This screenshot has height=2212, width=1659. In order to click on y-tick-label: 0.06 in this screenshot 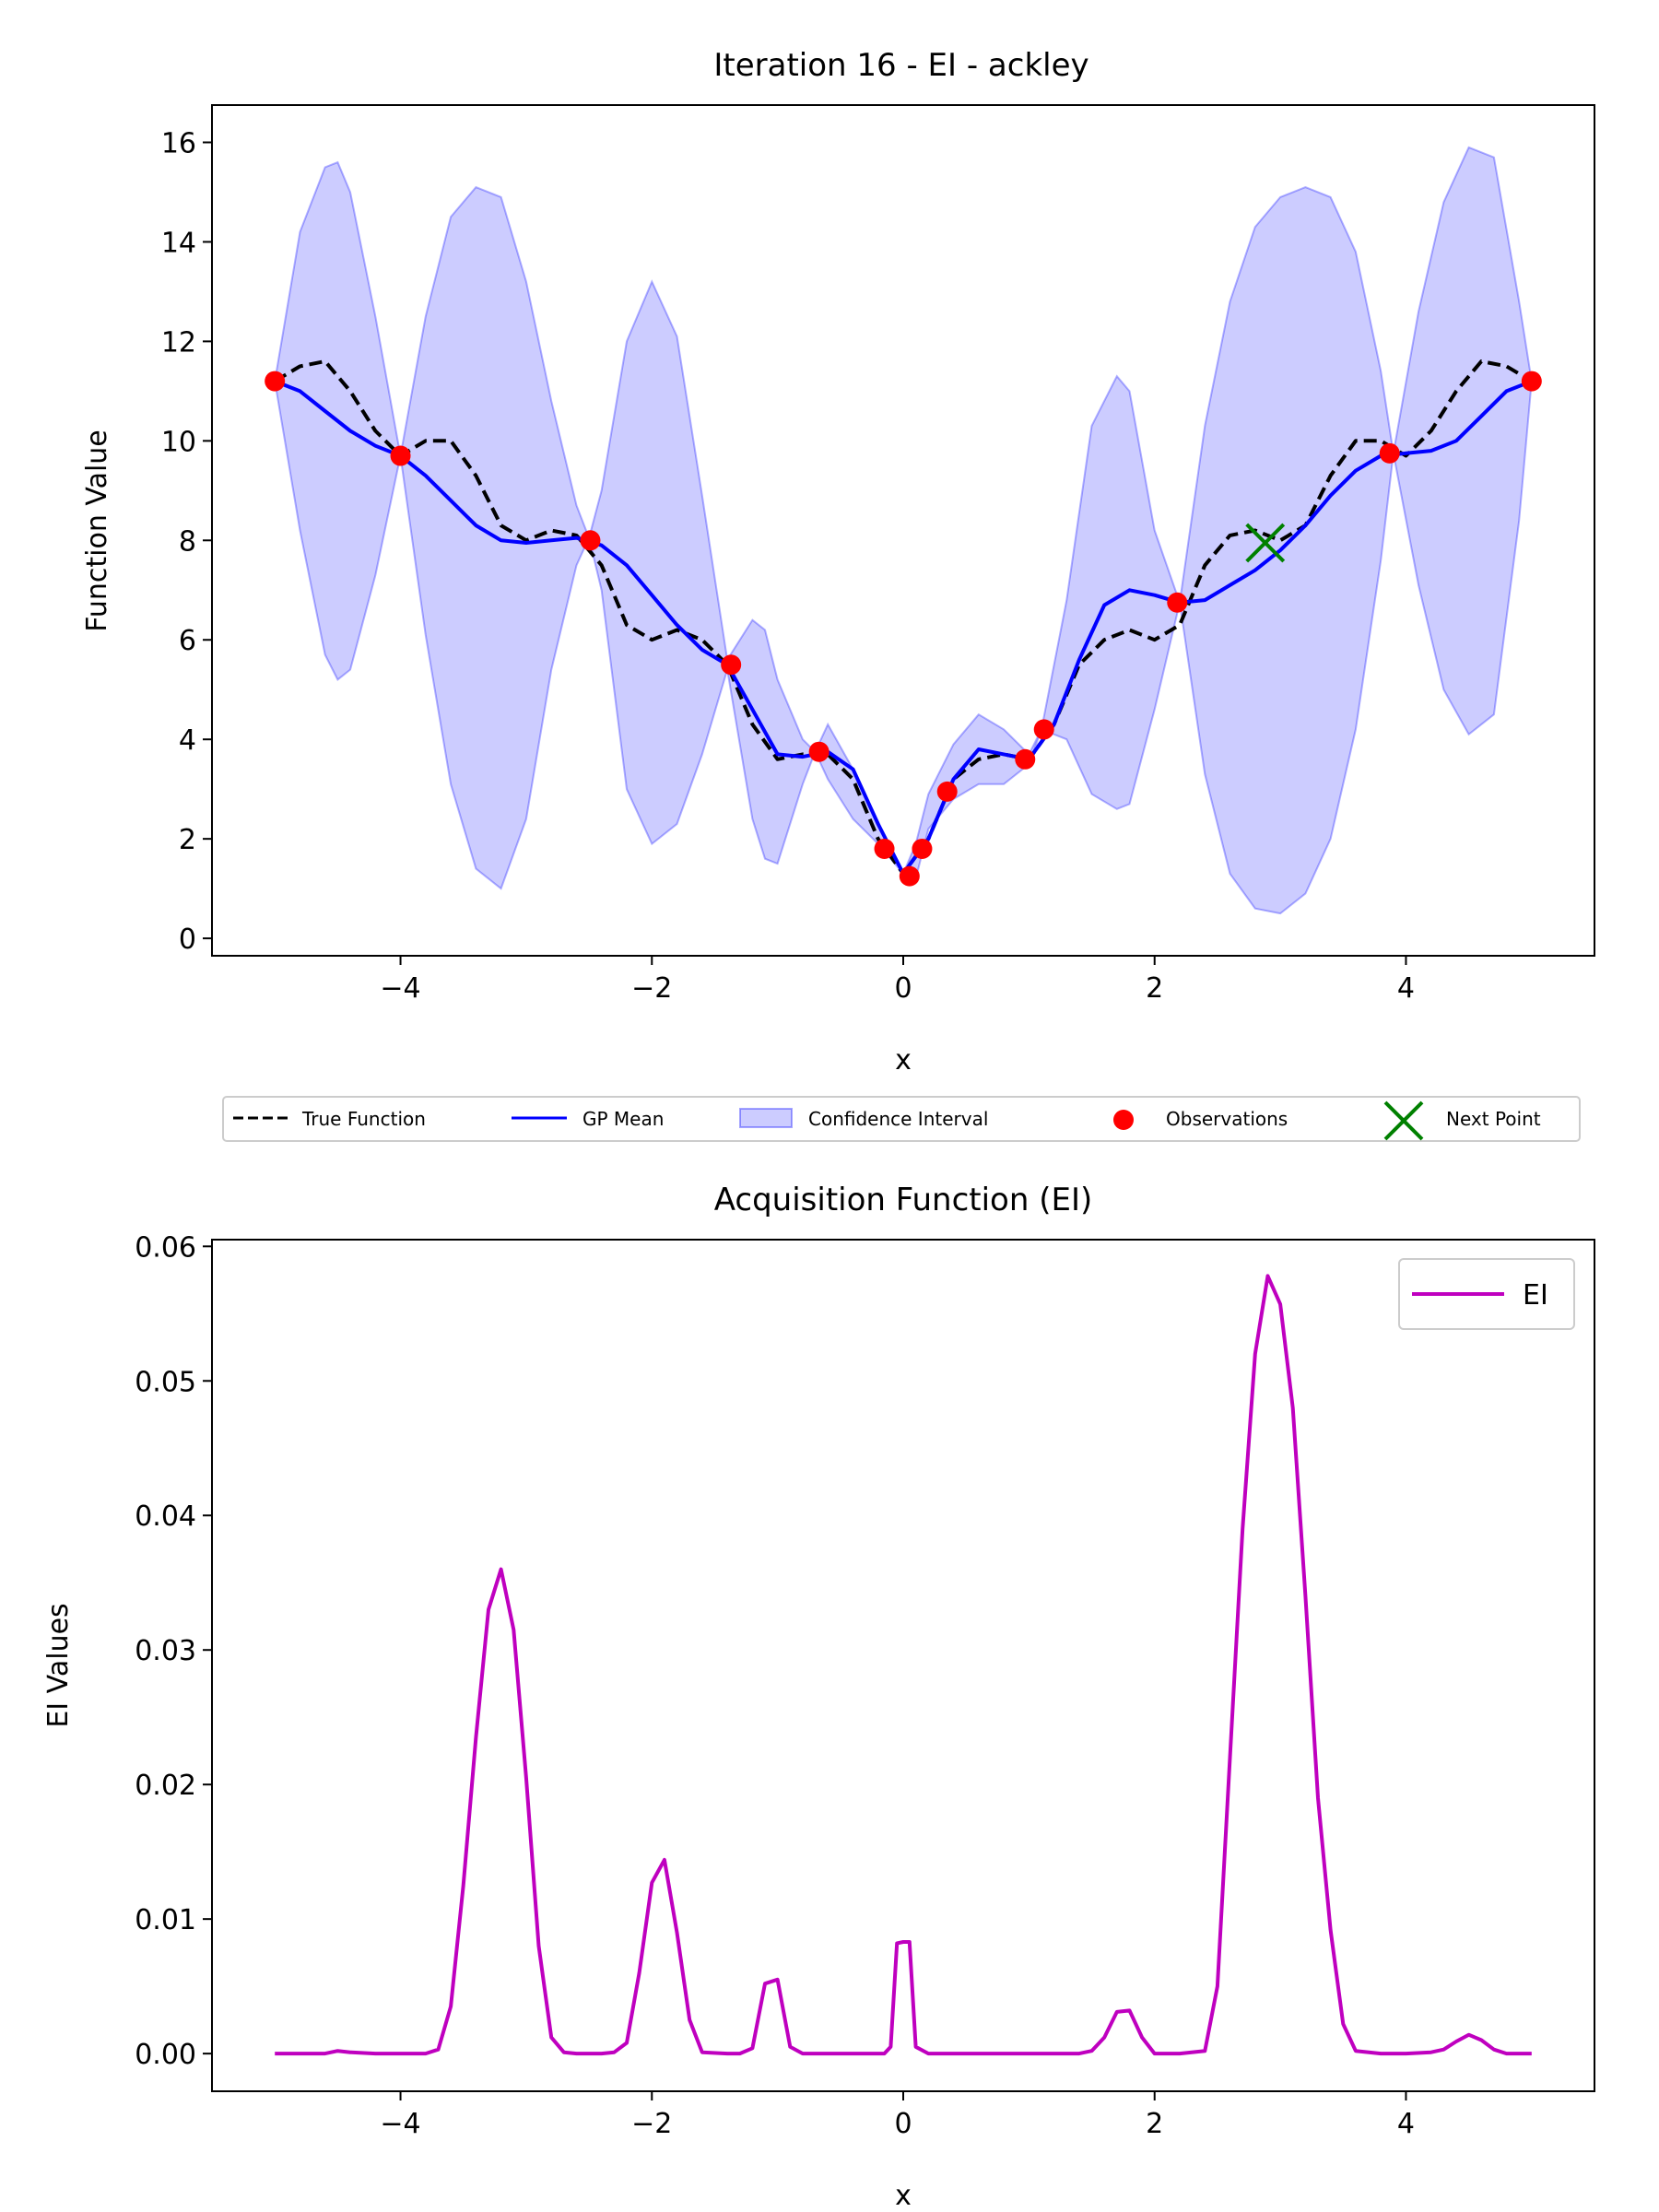, I will do `click(165, 1247)`.